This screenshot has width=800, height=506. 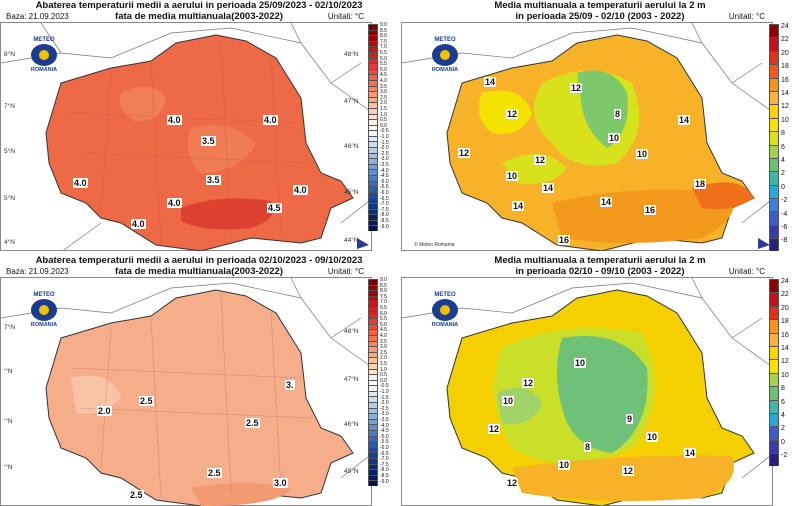 I want to click on colorbar-label: 4.0, so click(x=383, y=81).